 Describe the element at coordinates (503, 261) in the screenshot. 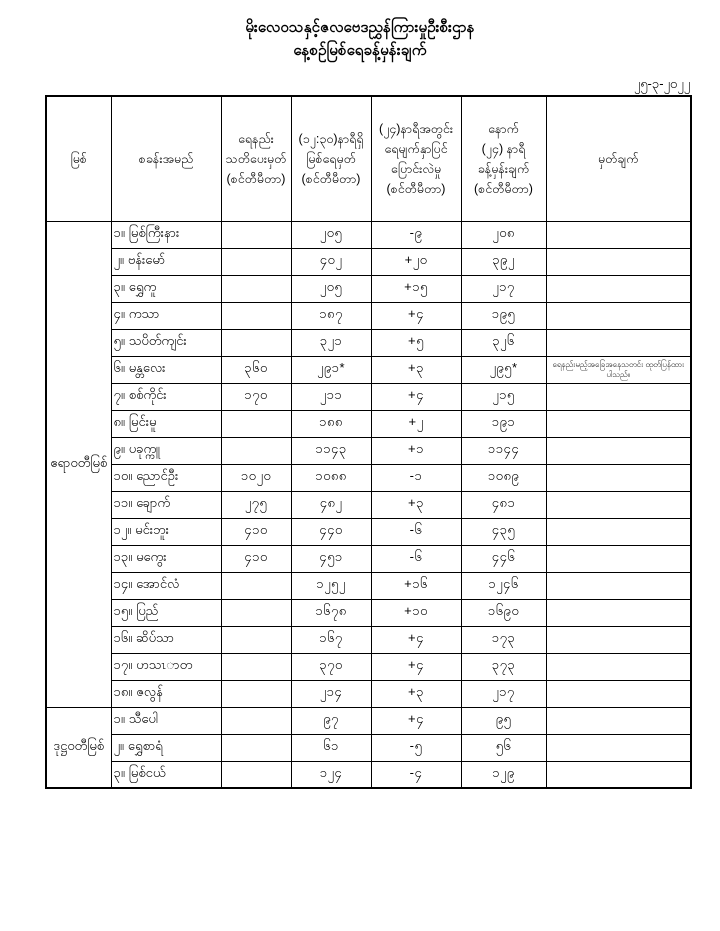

I see `forecast-24h-cell: ၃၉၂` at that location.